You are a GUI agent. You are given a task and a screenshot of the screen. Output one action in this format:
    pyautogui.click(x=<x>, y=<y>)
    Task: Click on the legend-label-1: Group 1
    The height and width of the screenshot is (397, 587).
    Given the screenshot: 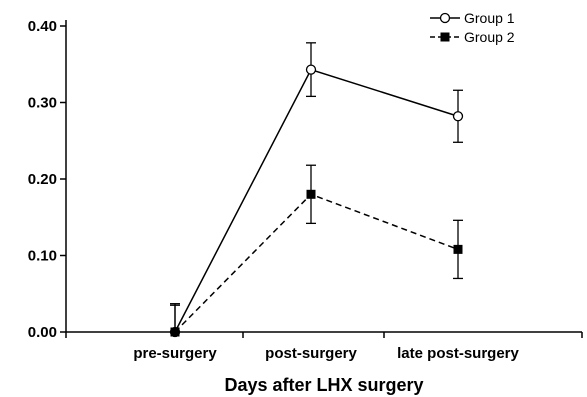 What is the action you would take?
    pyautogui.click(x=489, y=18)
    